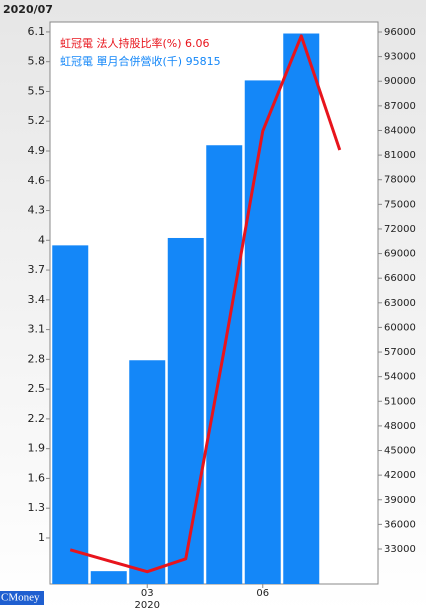 The image size is (426, 612). I want to click on y-tick-label: 1, so click(41, 537).